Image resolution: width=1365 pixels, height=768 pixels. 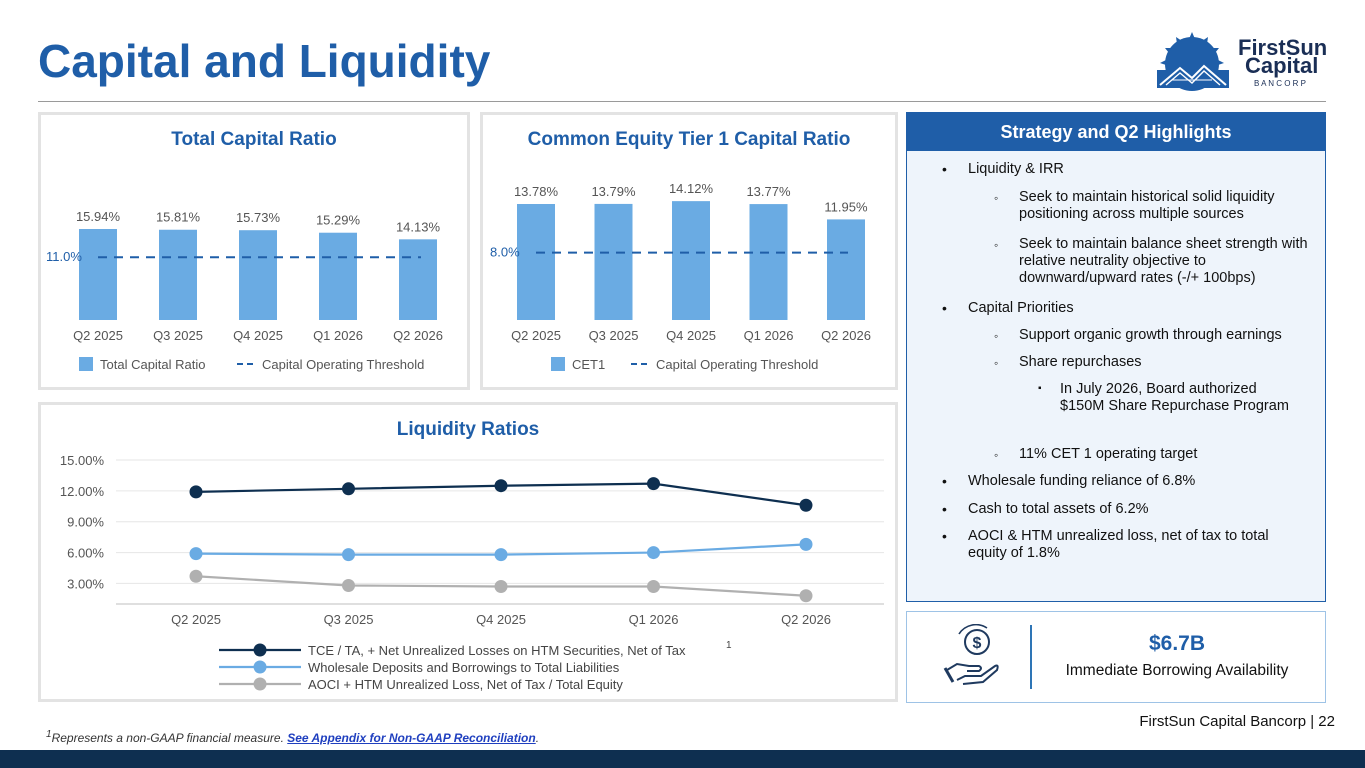 I want to click on strategy-item: Capital Priorities, so click(x=1021, y=308).